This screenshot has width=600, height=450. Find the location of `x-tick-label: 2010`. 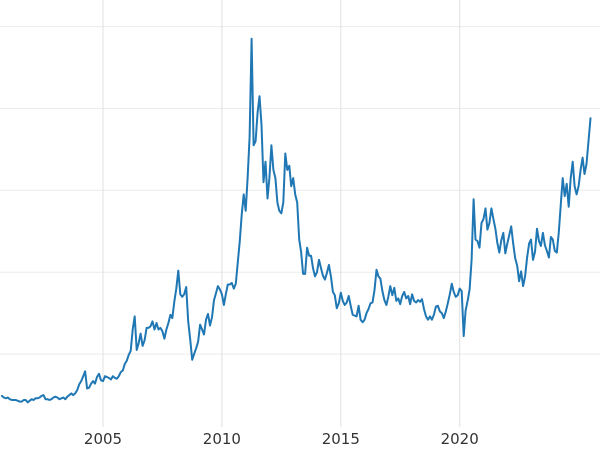

x-tick-label: 2010 is located at coordinates (222, 439).